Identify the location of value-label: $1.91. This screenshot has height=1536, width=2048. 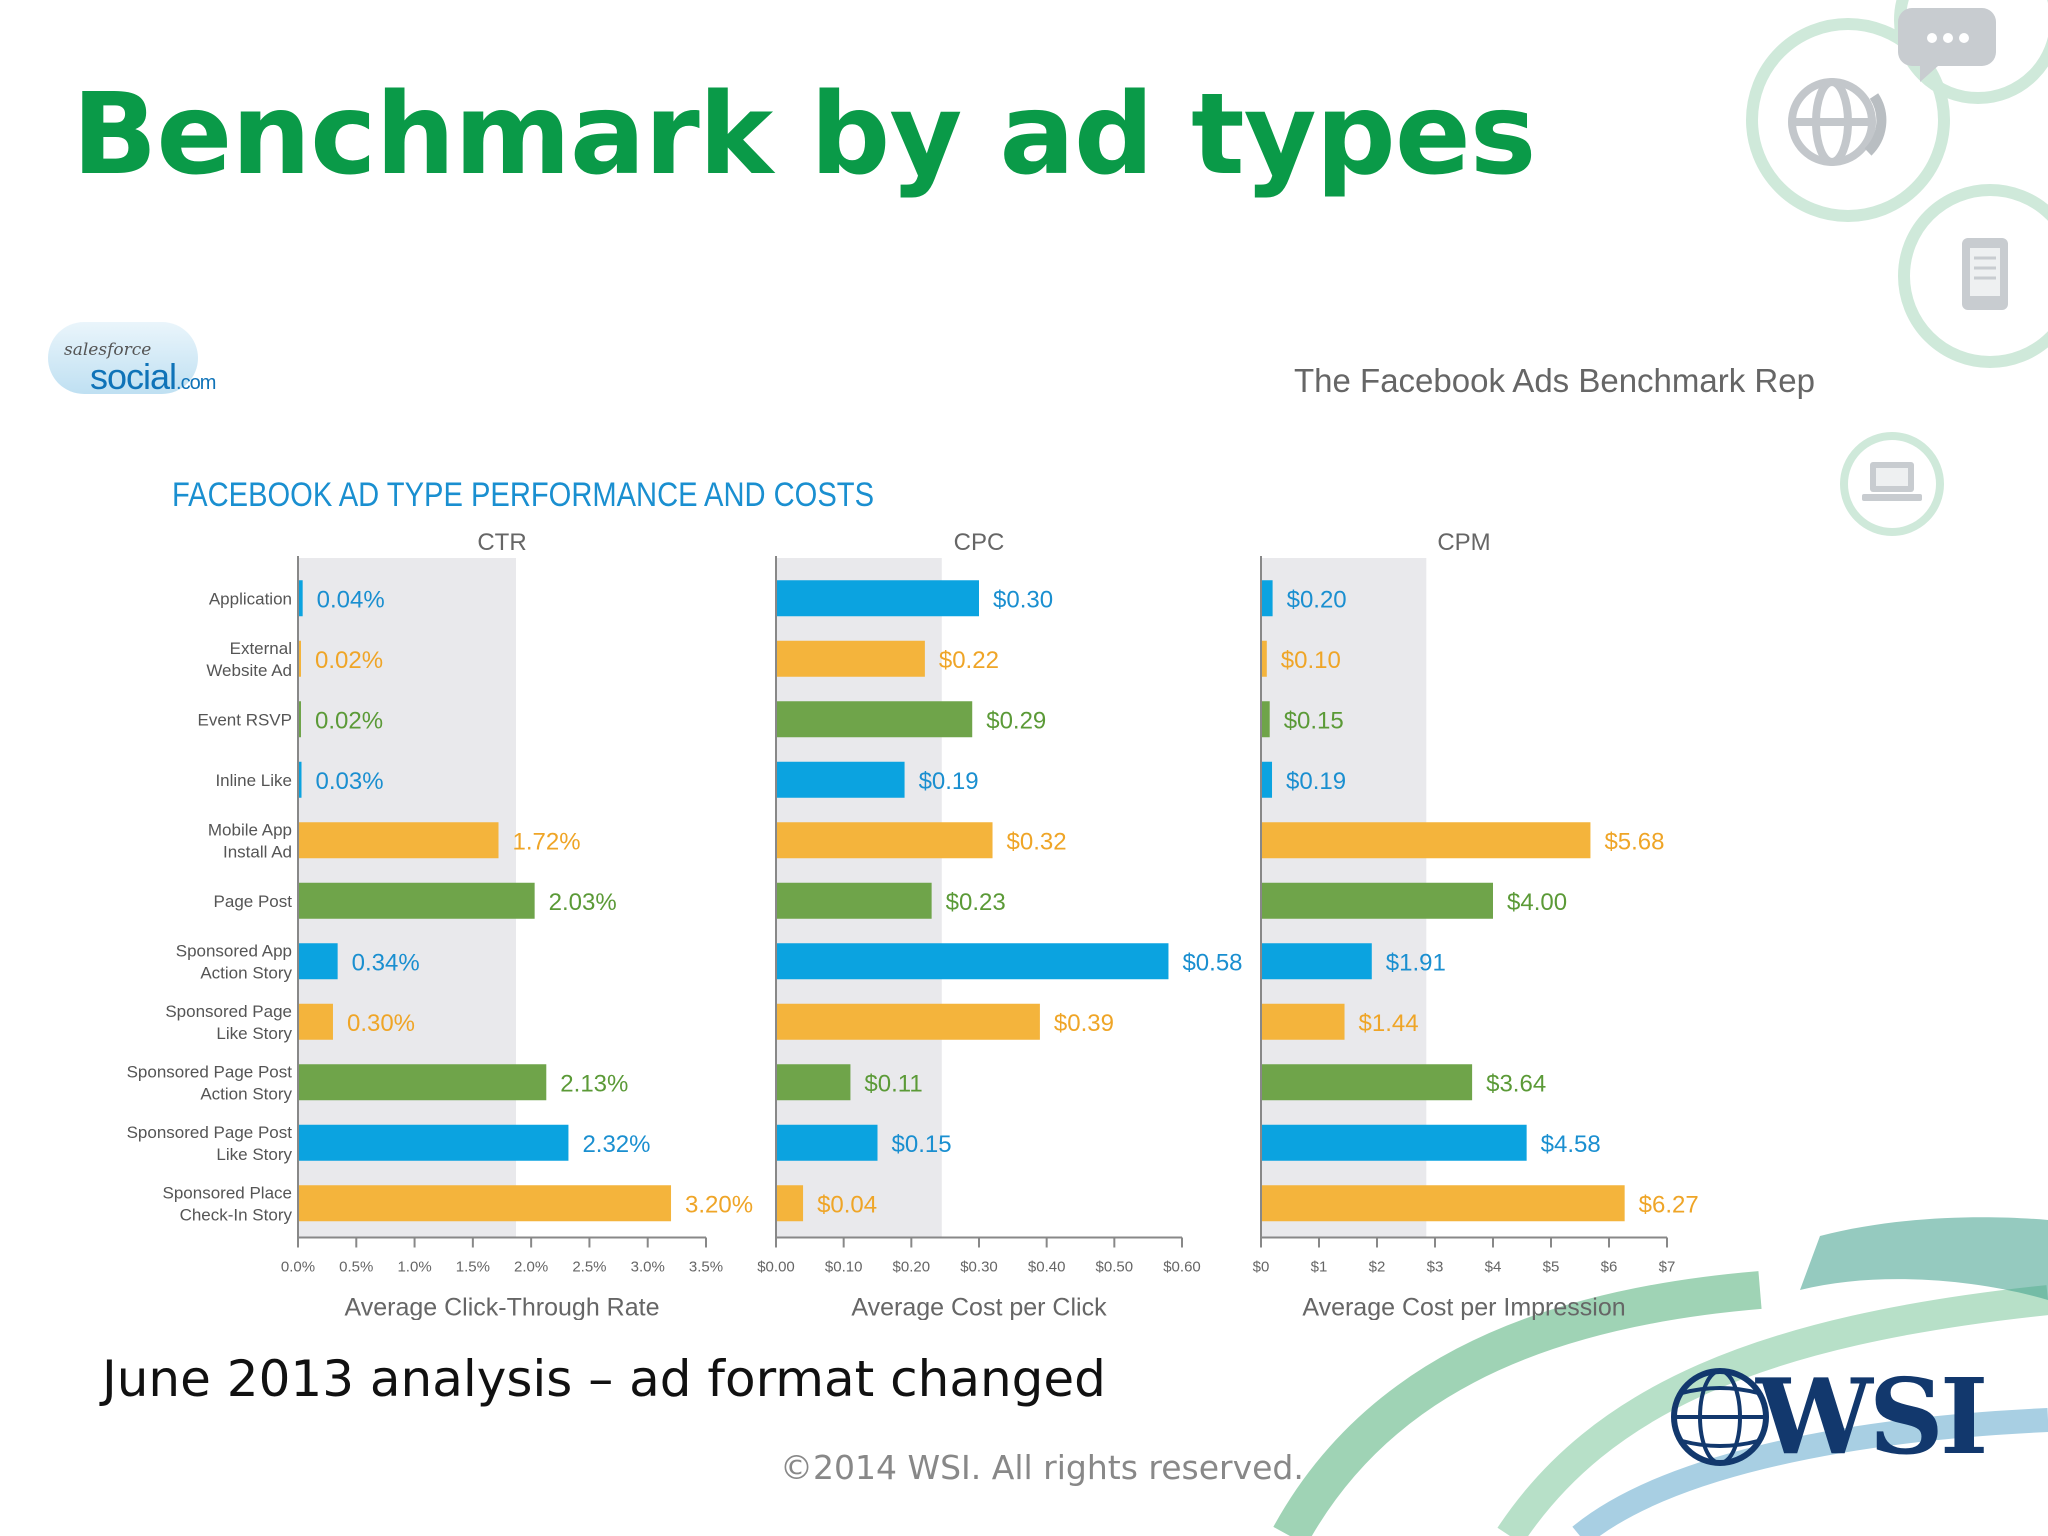
(1416, 962).